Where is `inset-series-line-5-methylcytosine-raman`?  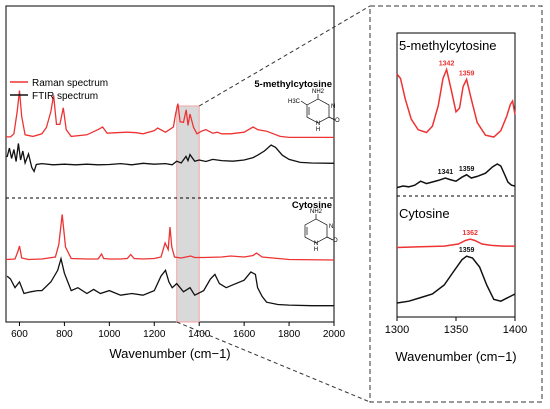
inset-series-line-5-methylcytosine-raman is located at coordinates (456, 102).